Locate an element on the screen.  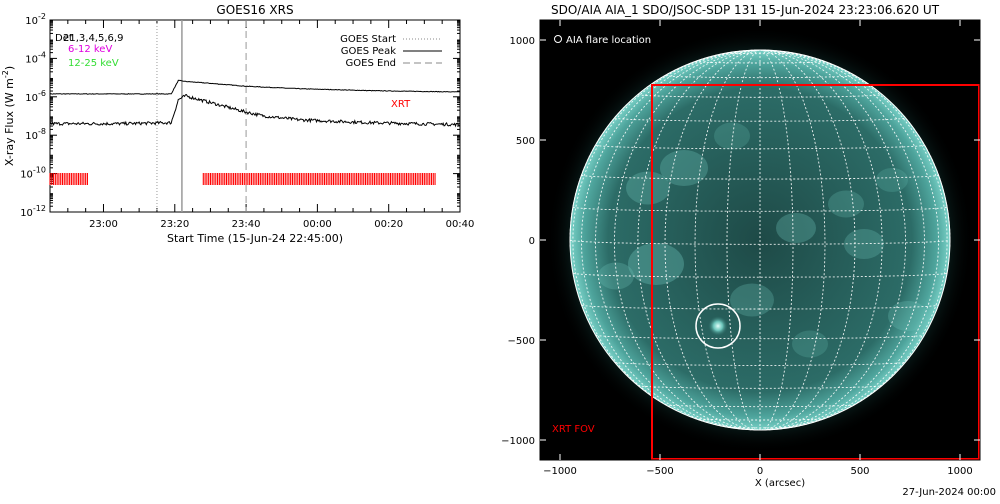
x-tick-label: −1000 is located at coordinates (560, 471).